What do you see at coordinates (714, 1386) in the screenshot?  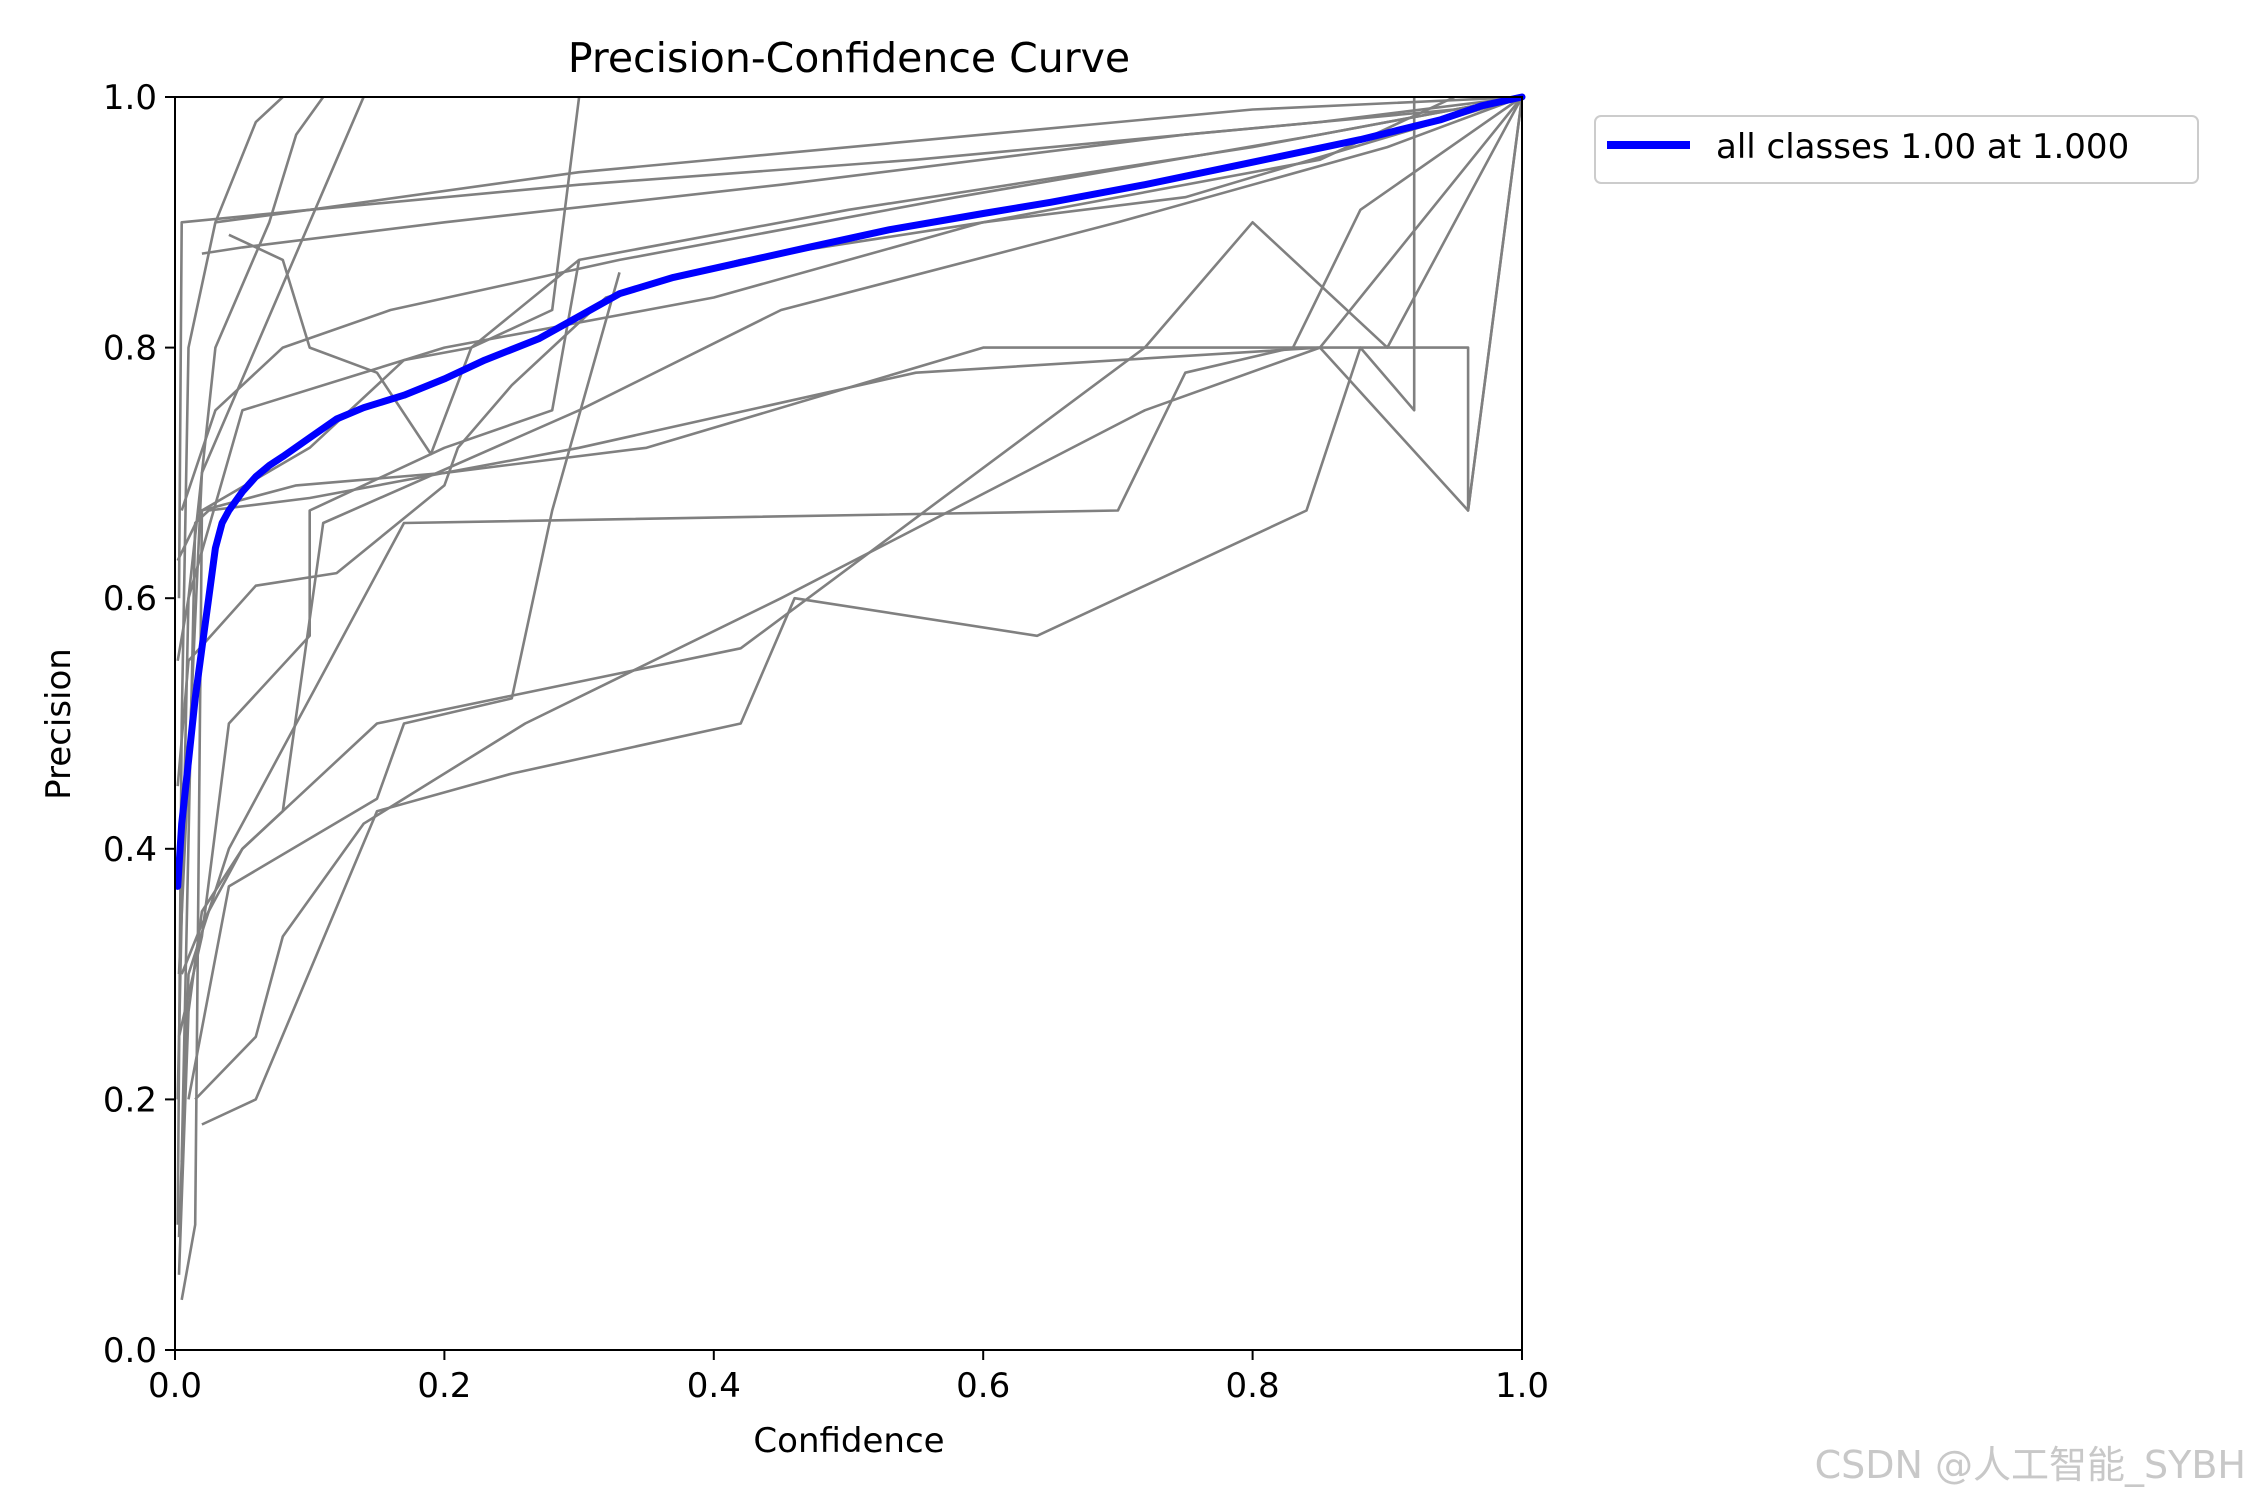 I see `x-tick-label: 0.4` at bounding box center [714, 1386].